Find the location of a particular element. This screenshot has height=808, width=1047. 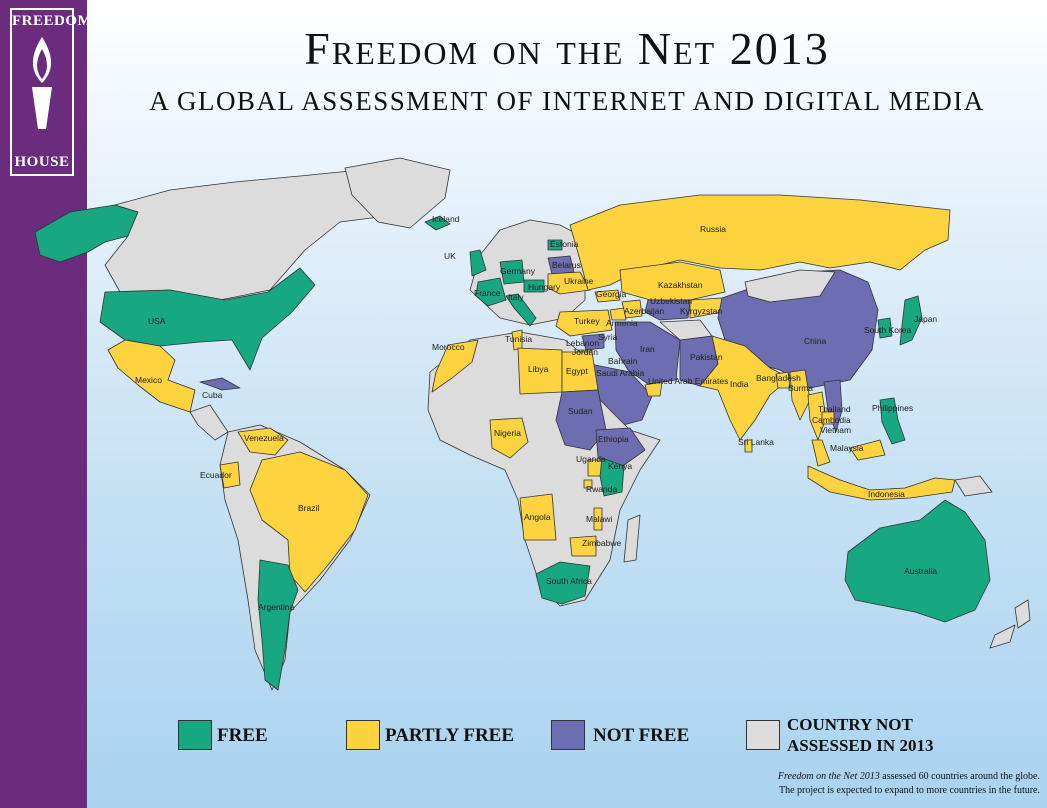

label-sri-lanka: Sri Lanka is located at coordinates (756, 442).